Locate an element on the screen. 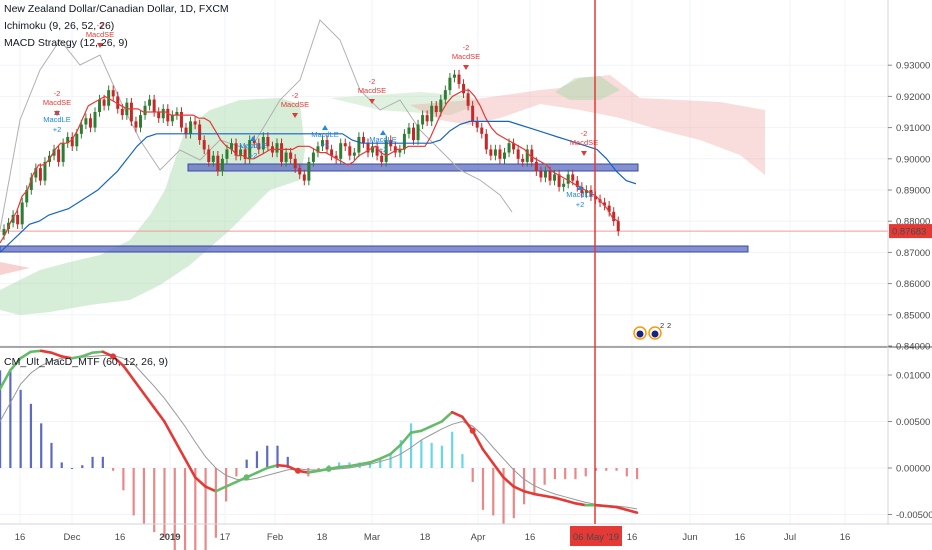 The image size is (932, 550). macd-tick-label: 0.00500 is located at coordinates (913, 422).